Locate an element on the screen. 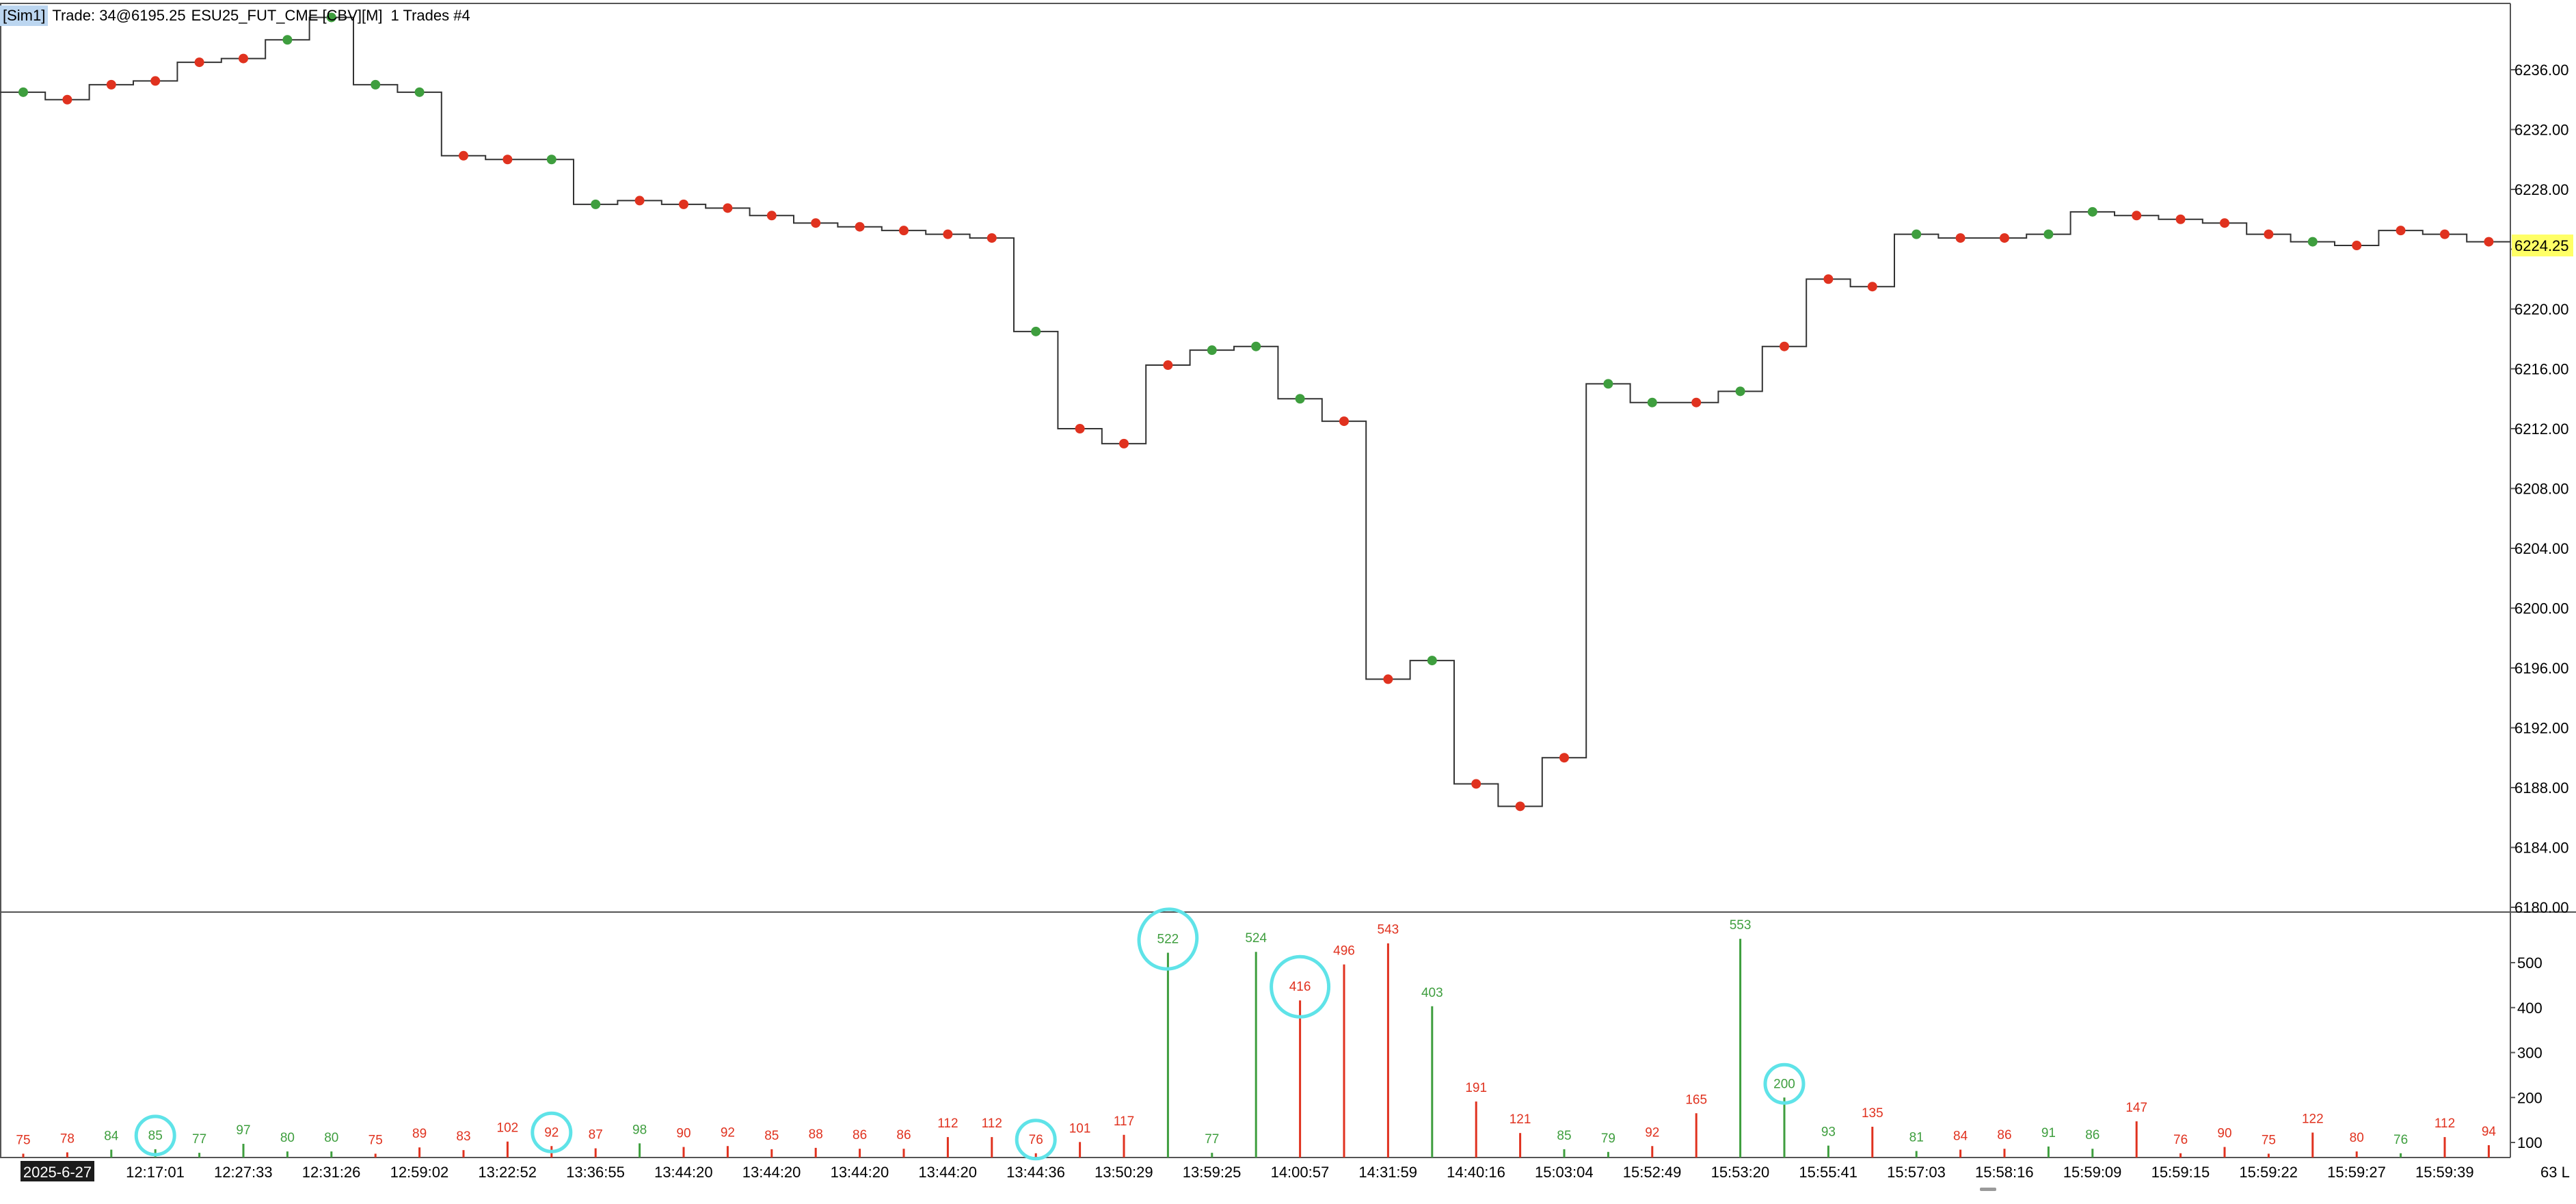  price-axis-tick-label: 6196.00 is located at coordinates (2541, 668).